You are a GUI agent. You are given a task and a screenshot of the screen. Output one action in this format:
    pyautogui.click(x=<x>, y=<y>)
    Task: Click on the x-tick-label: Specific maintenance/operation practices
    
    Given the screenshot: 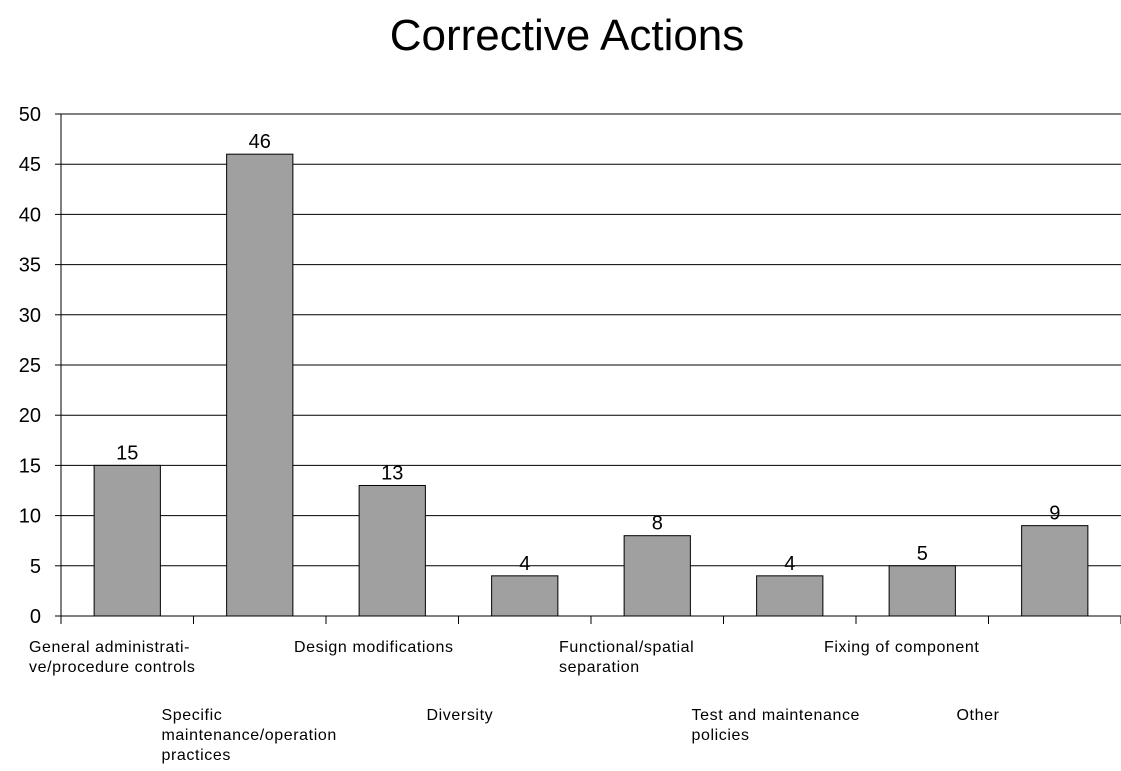 What is the action you would take?
    pyautogui.click(x=249, y=735)
    